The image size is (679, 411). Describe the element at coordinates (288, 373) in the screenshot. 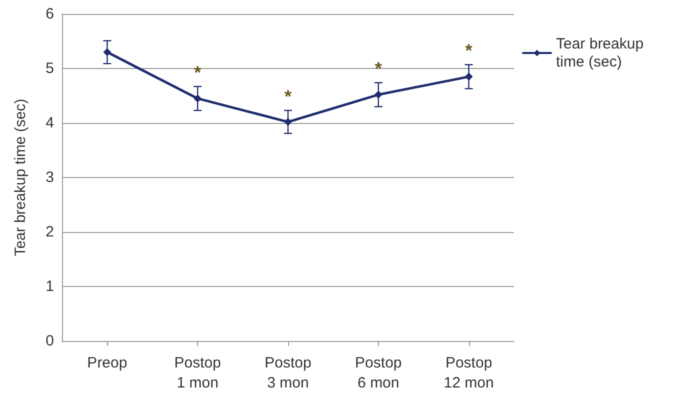

I see `x-tick-label: Postop 3 mon` at that location.